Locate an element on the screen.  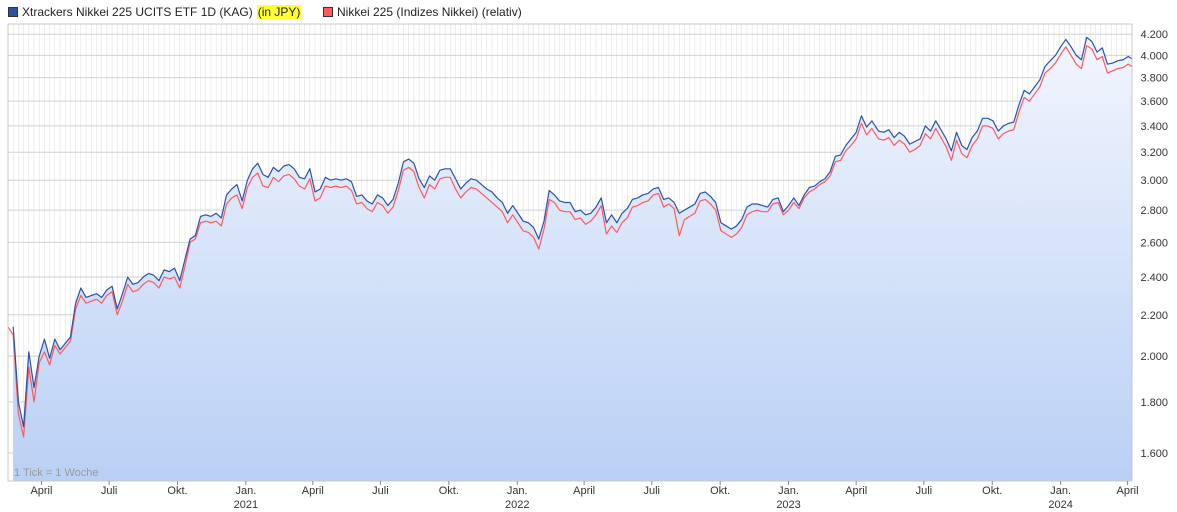
y-tick-label: 3.600 is located at coordinates (1154, 102).